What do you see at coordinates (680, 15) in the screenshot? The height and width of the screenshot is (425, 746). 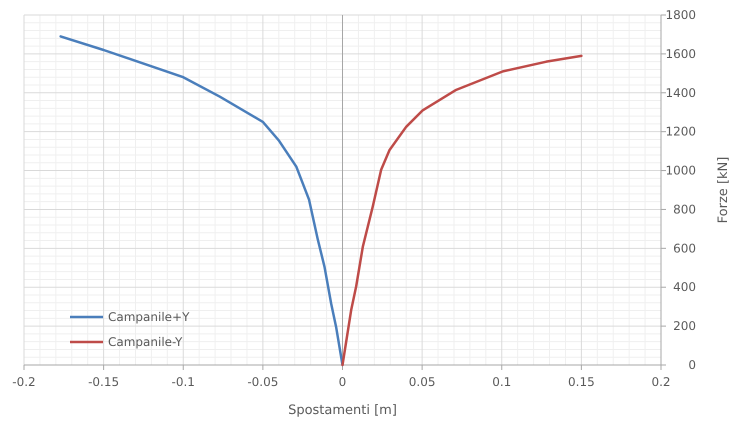 I see `y-tick-label: 1800` at bounding box center [680, 15].